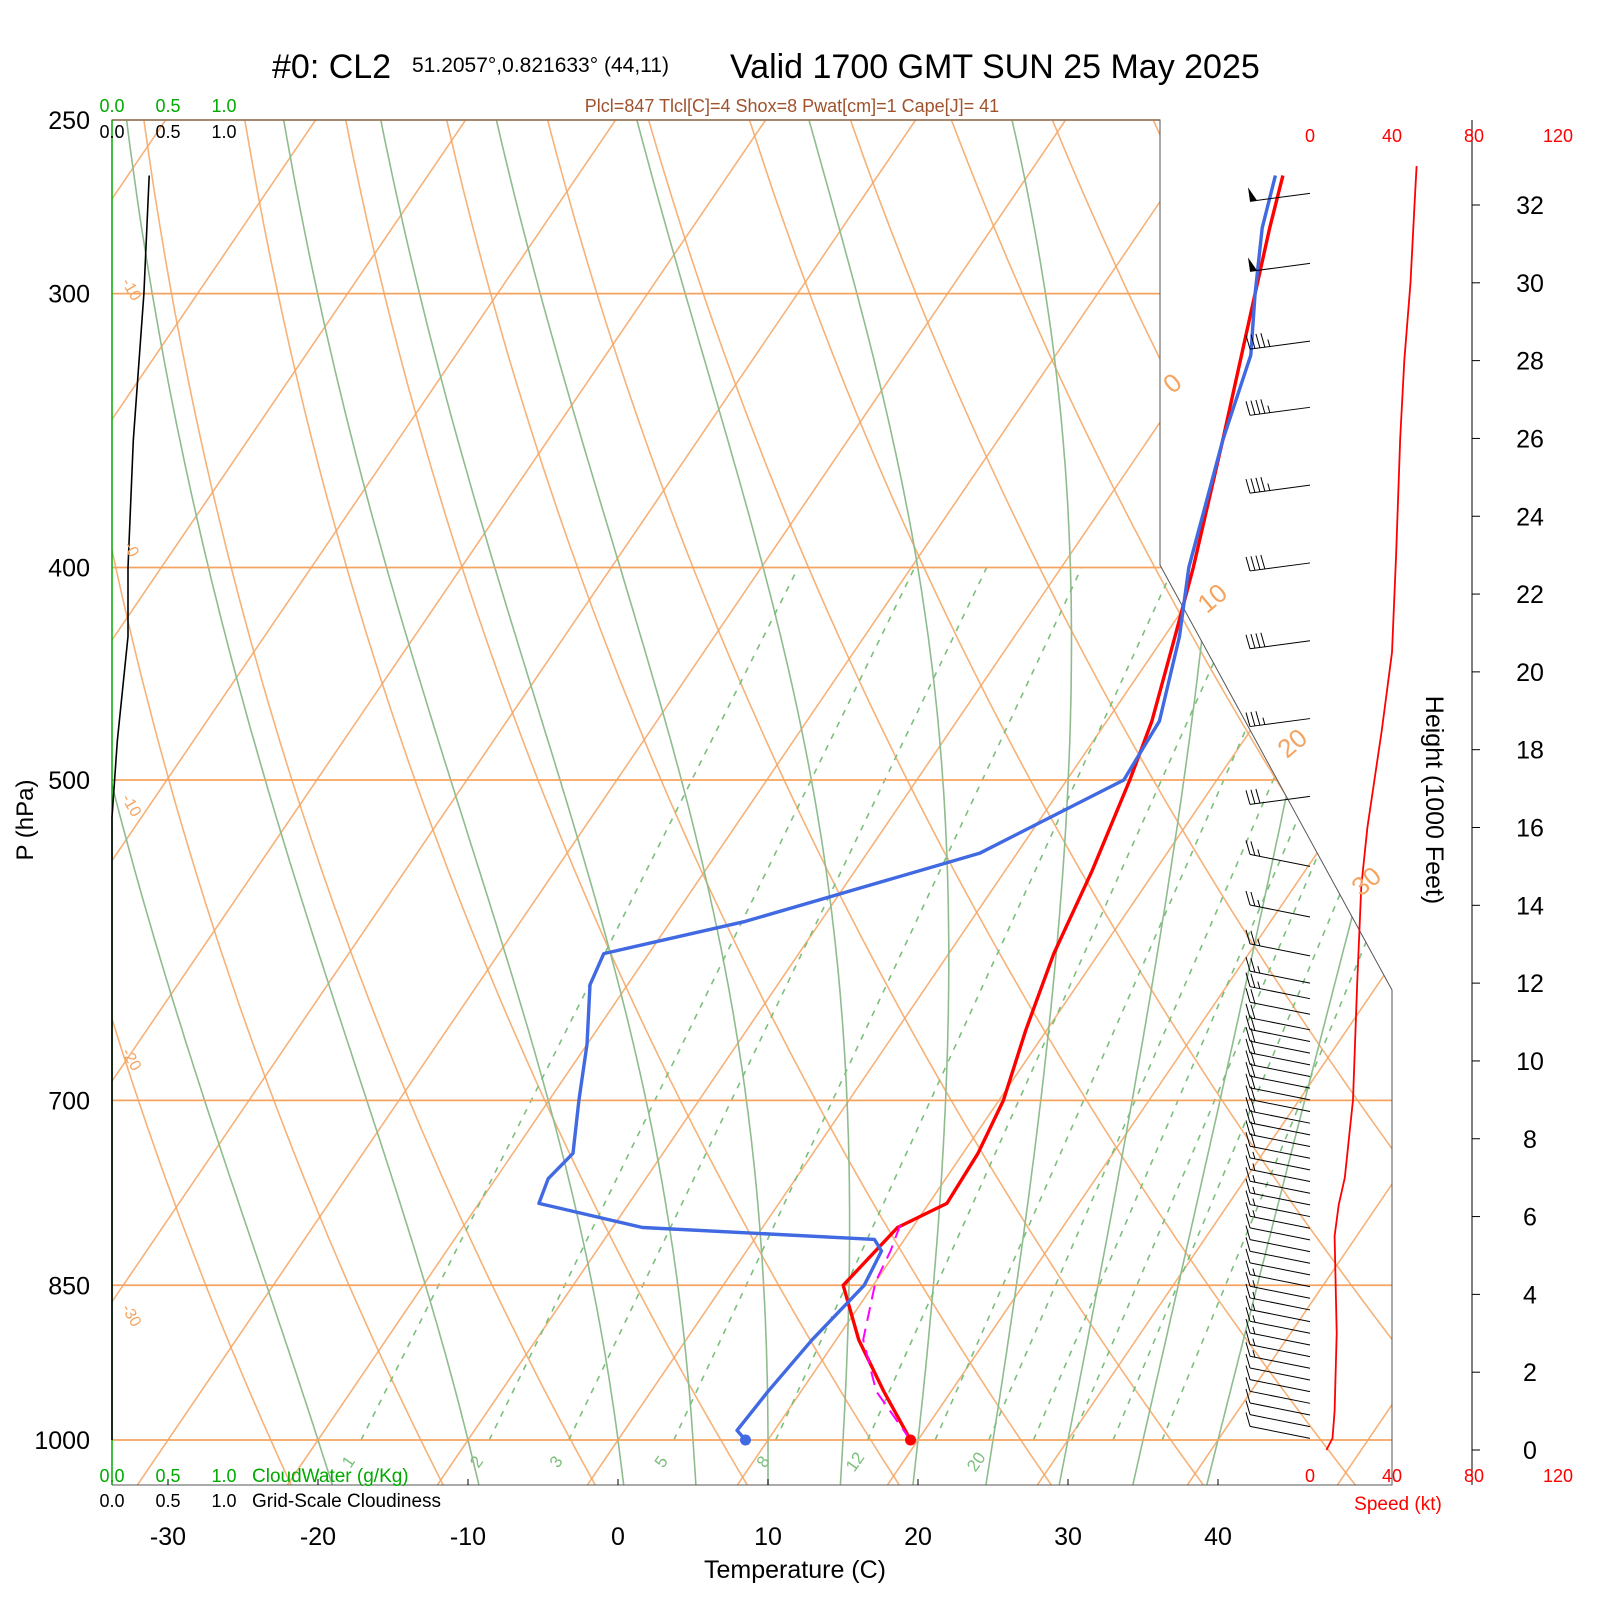 The width and height of the screenshot is (1600, 1600). Describe the element at coordinates (1212, 1004) in the screenshot. I see `mixing-ratio-line` at that location.